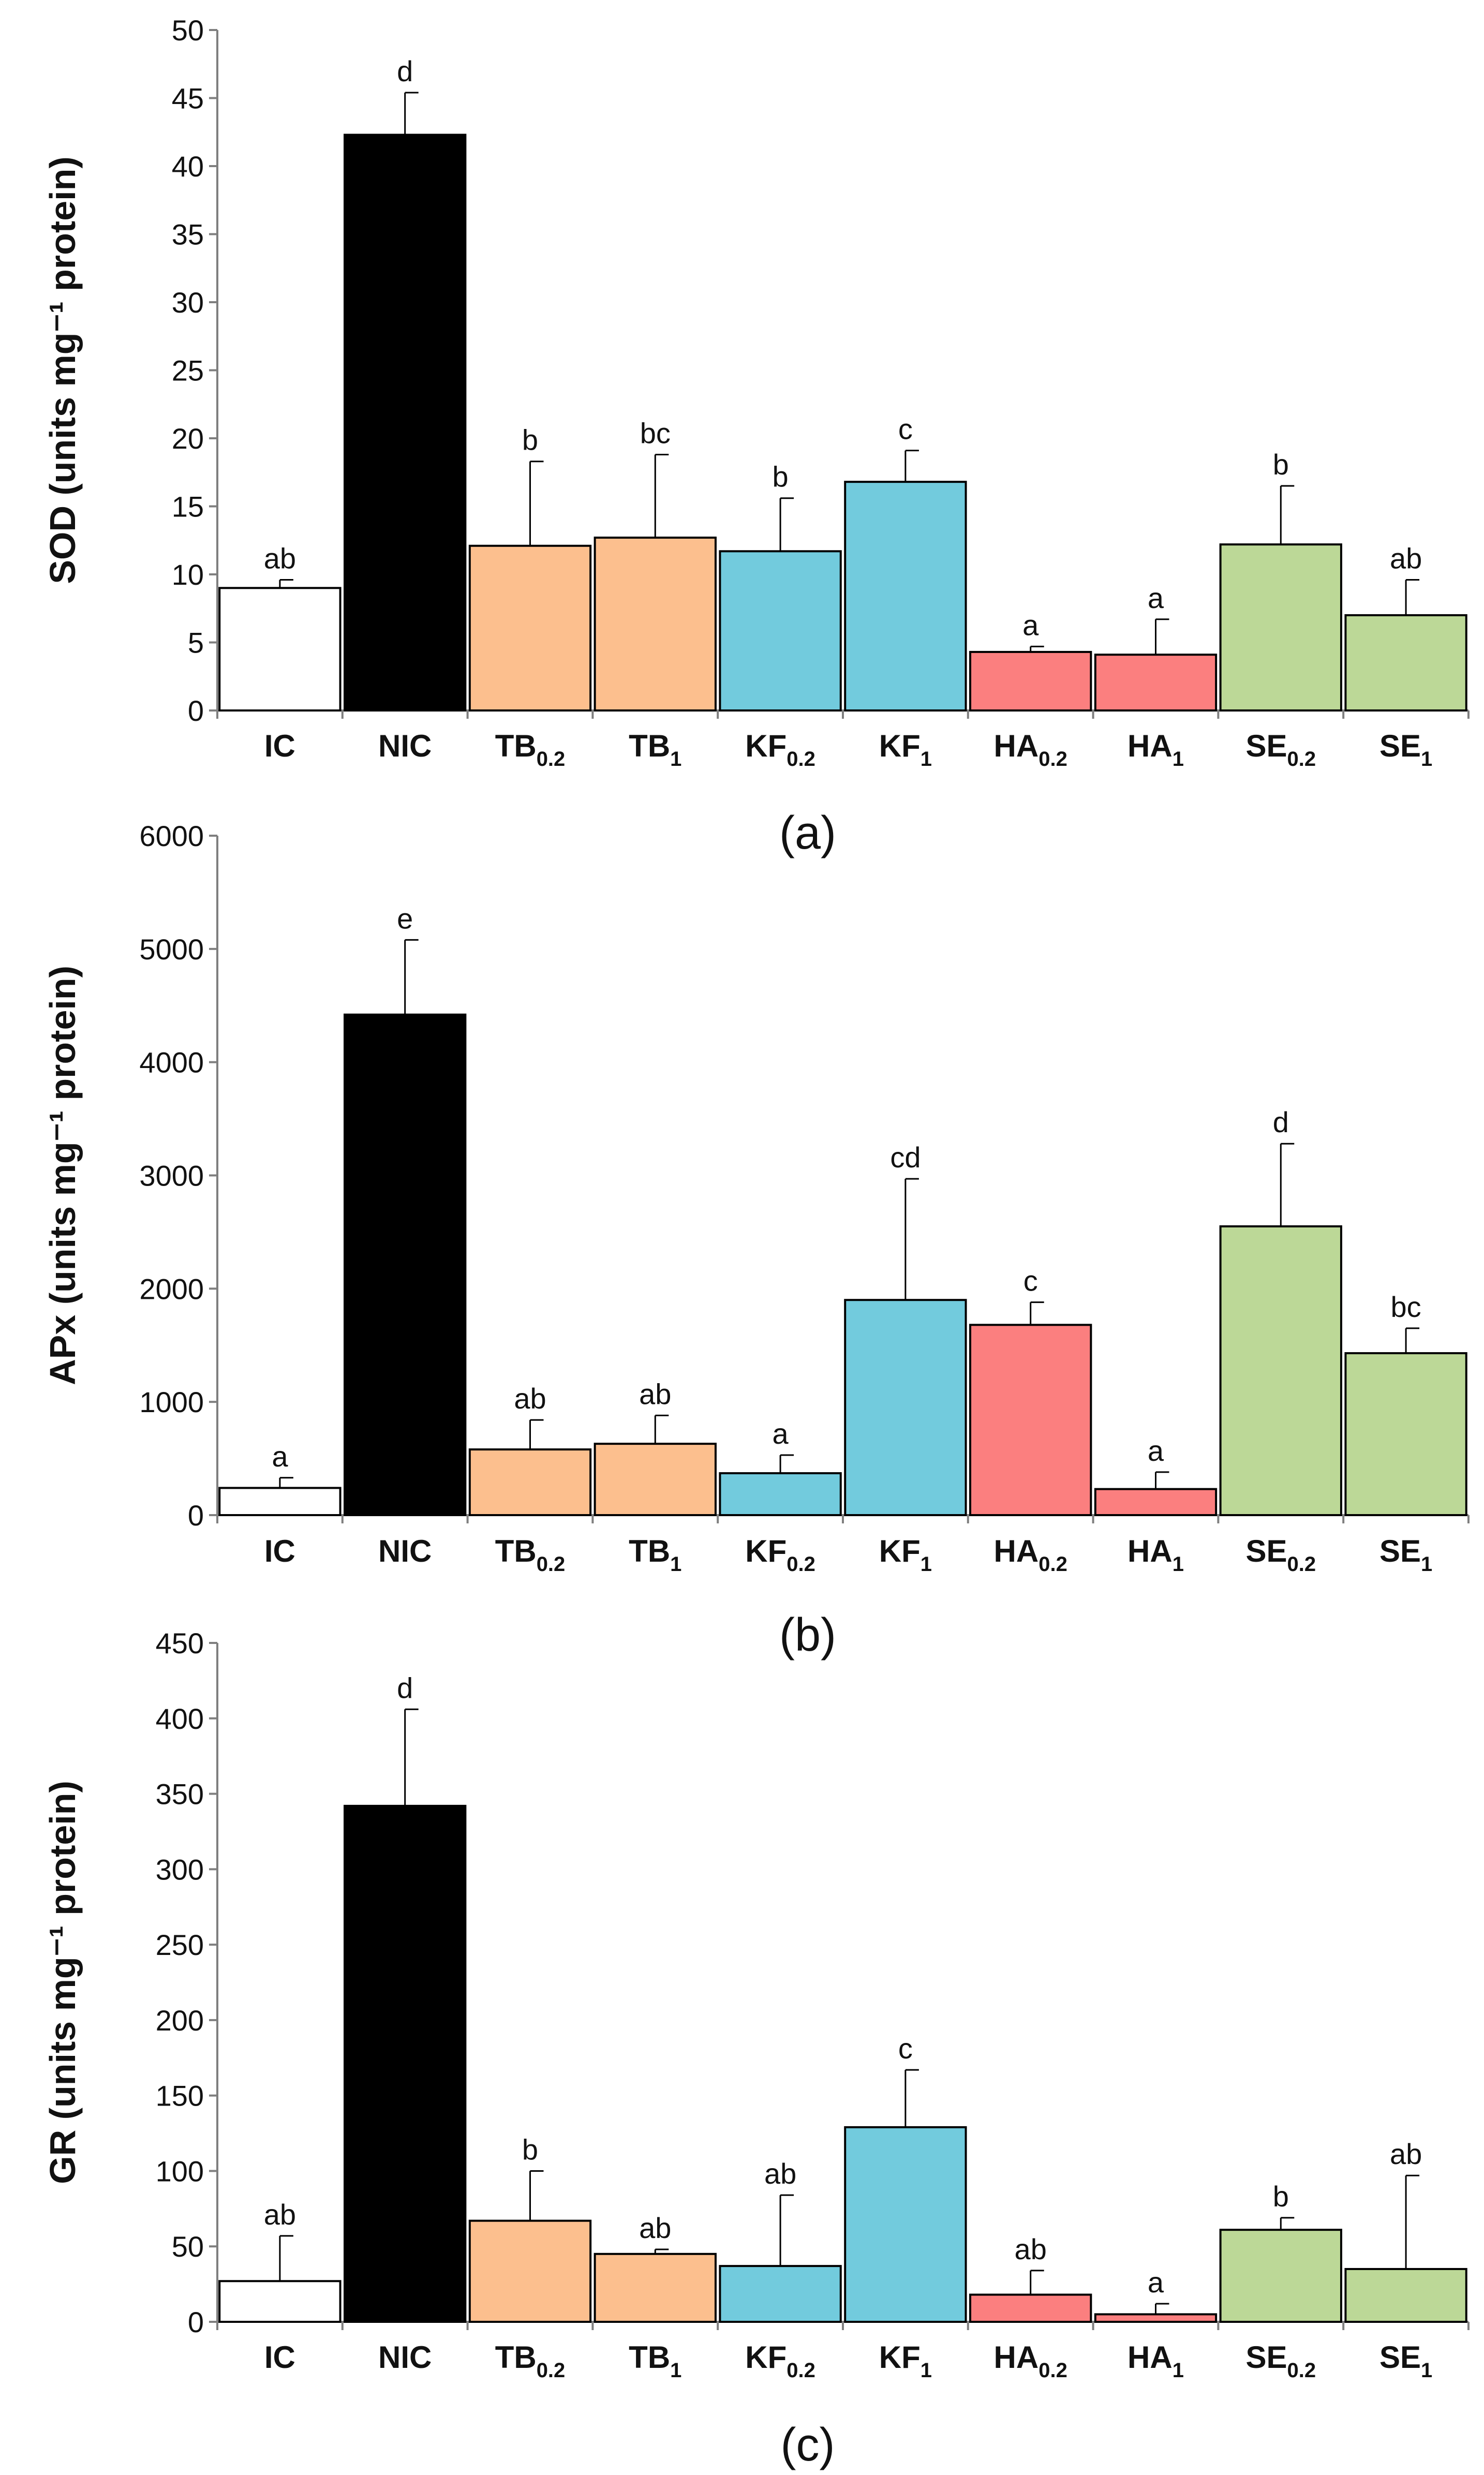  What do you see at coordinates (62, 1982) in the screenshot?
I see `y-axis-title: GR (units mg⁻¹ protein)` at bounding box center [62, 1982].